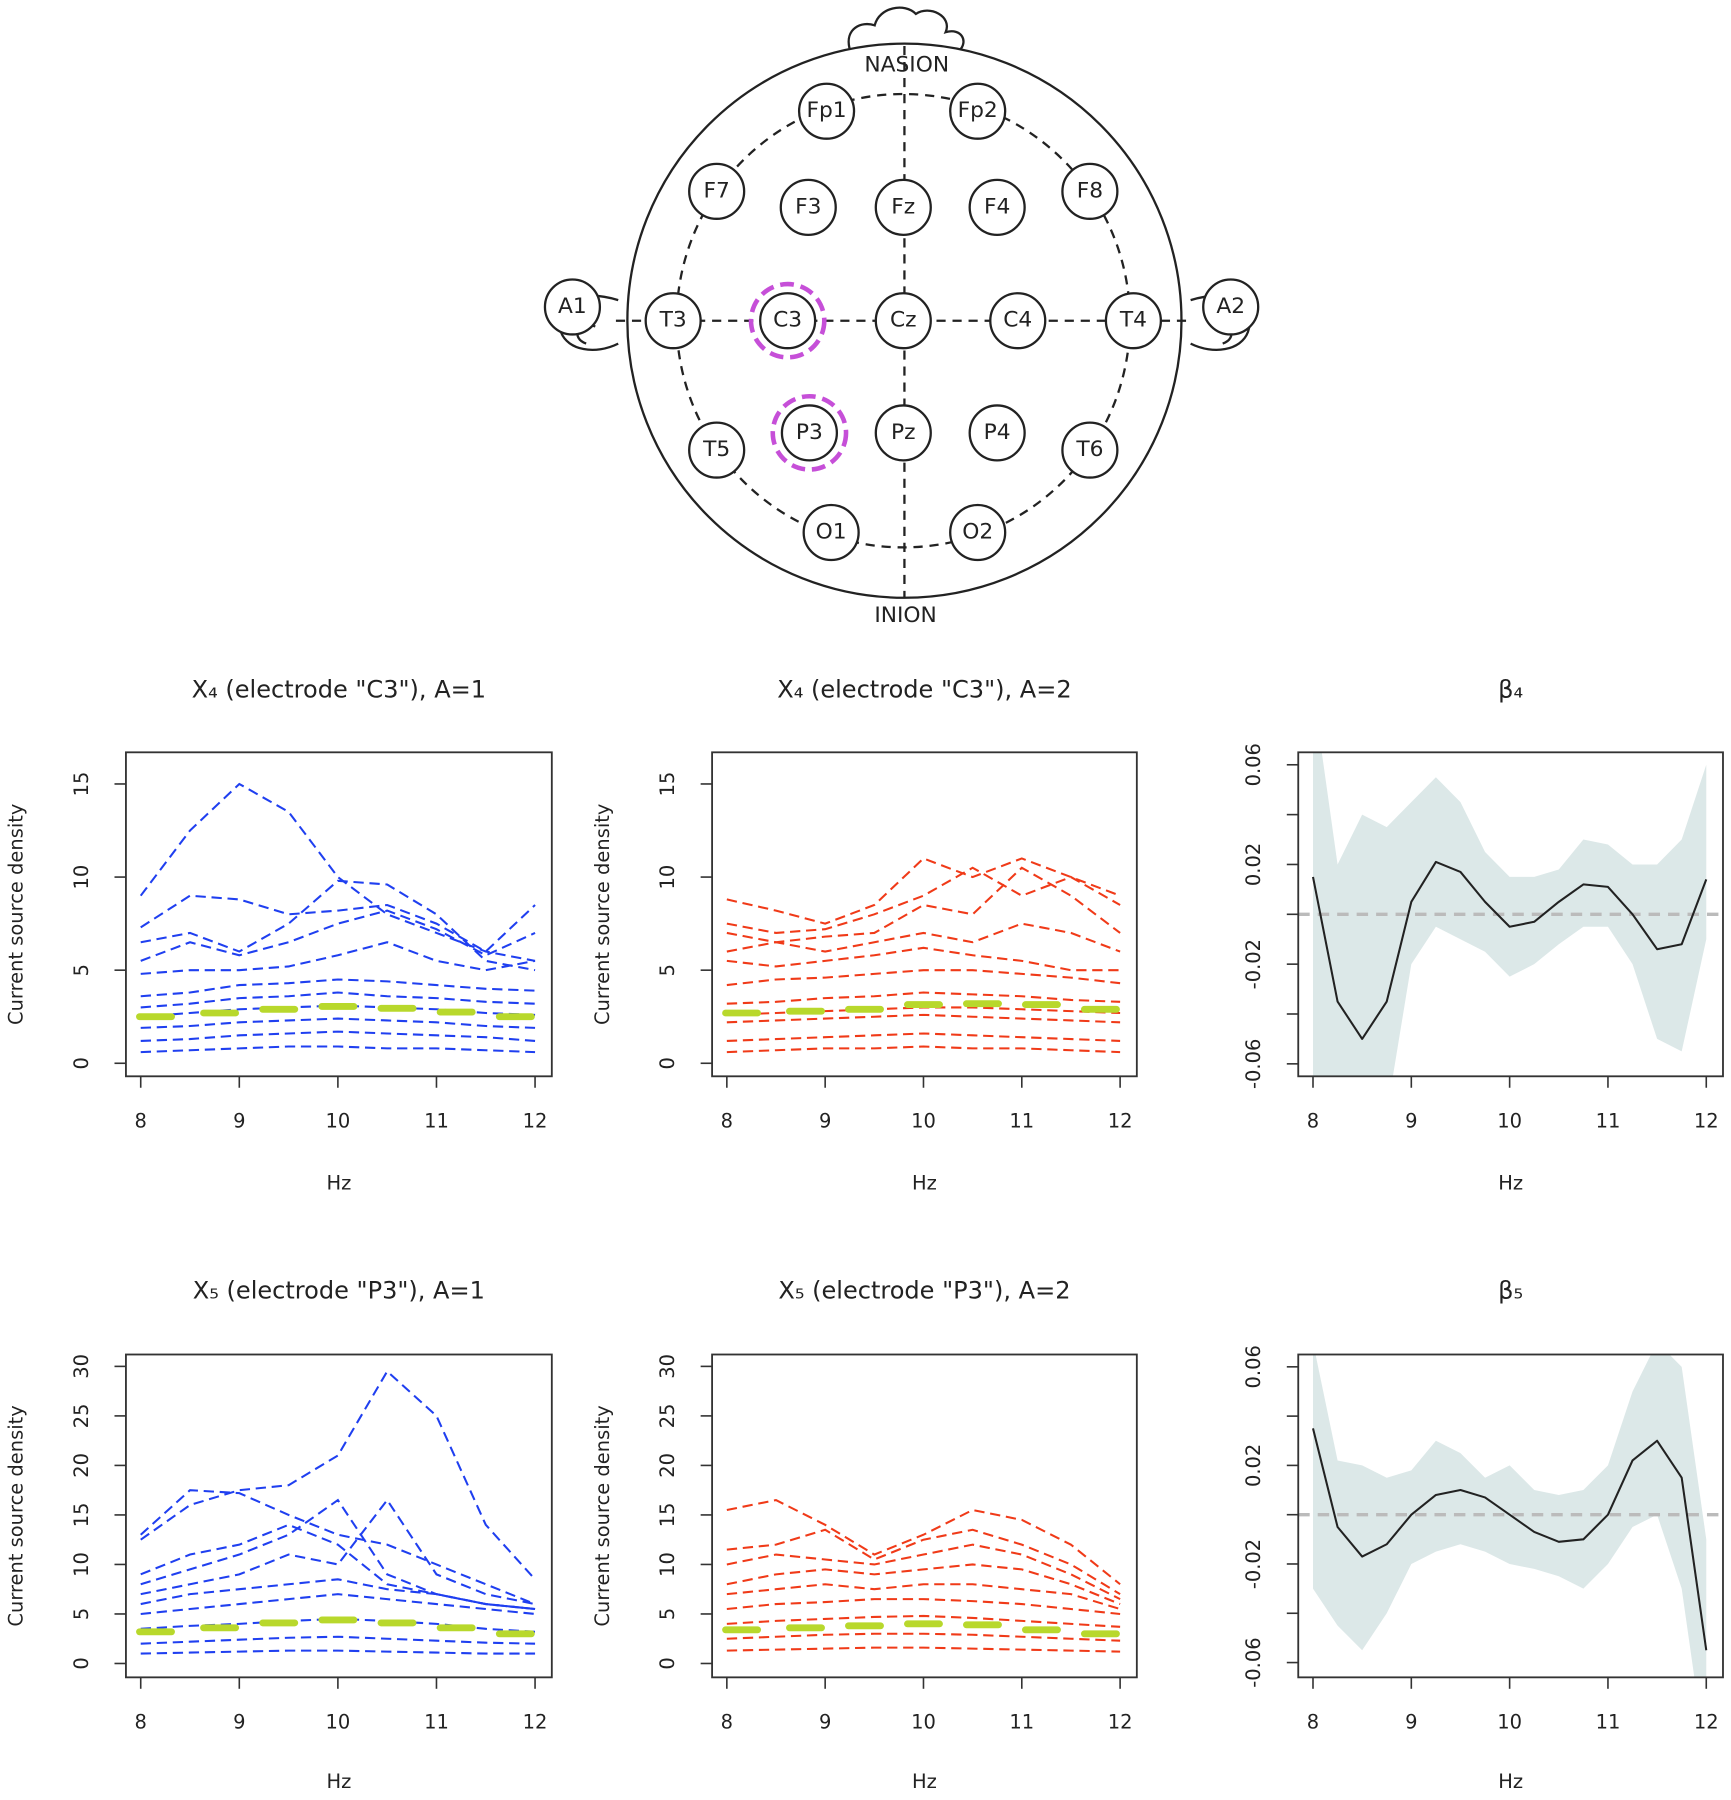 The height and width of the screenshot is (1800, 1731). Describe the element at coordinates (906, 29) in the screenshot. I see `nose` at that location.